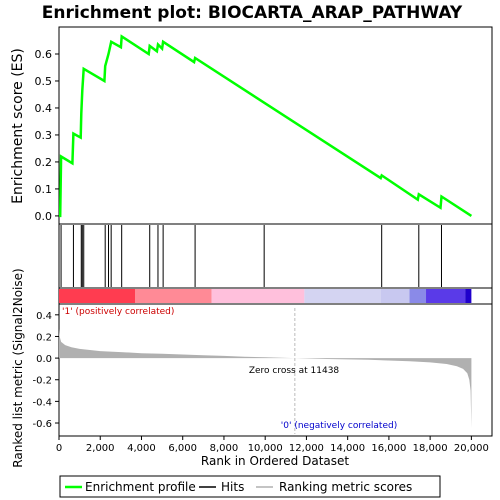  I want to click on metric-x-tick-label: 6,000, so click(182, 448).